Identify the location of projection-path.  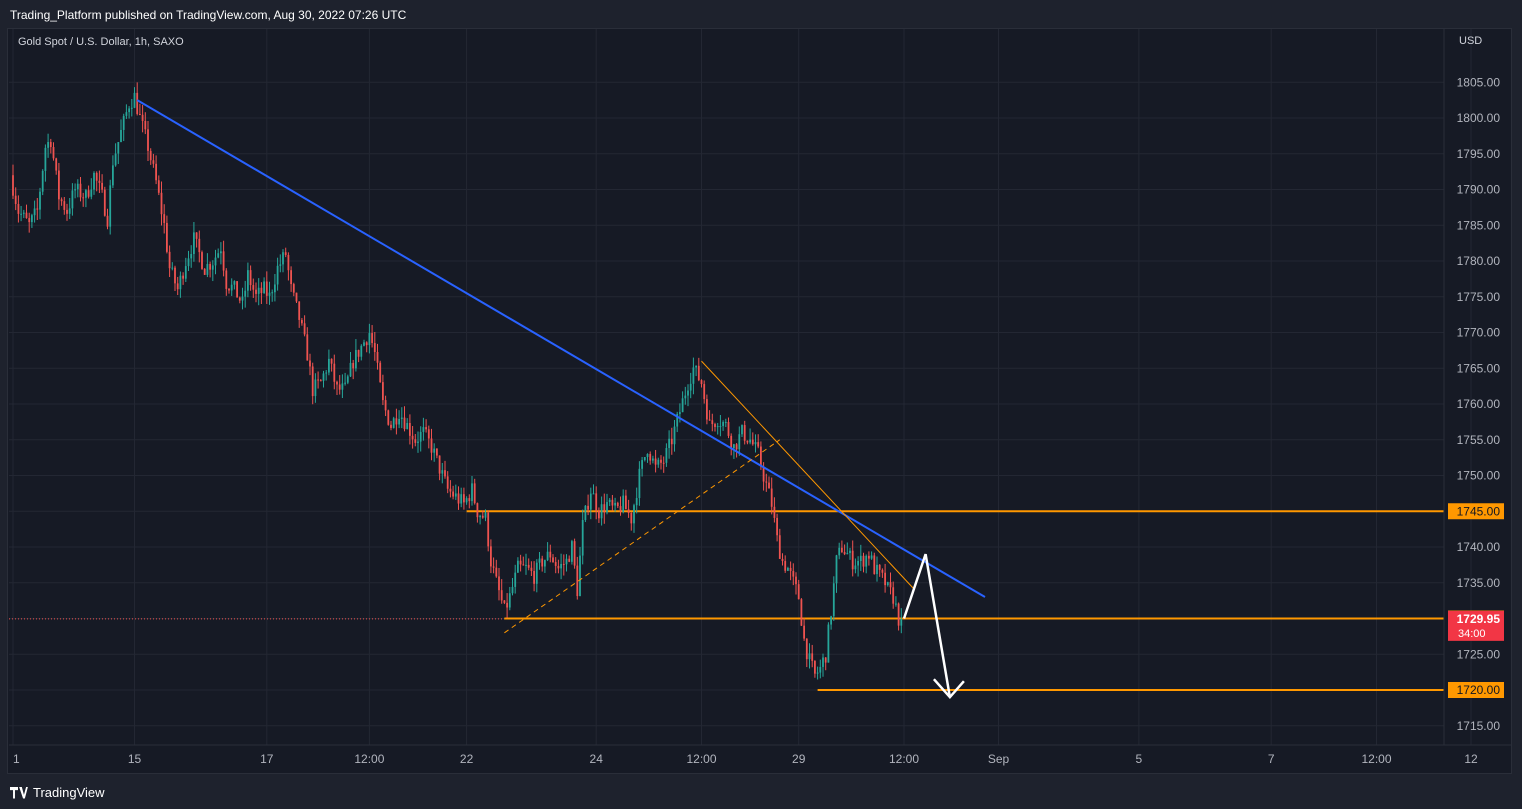
(927, 625).